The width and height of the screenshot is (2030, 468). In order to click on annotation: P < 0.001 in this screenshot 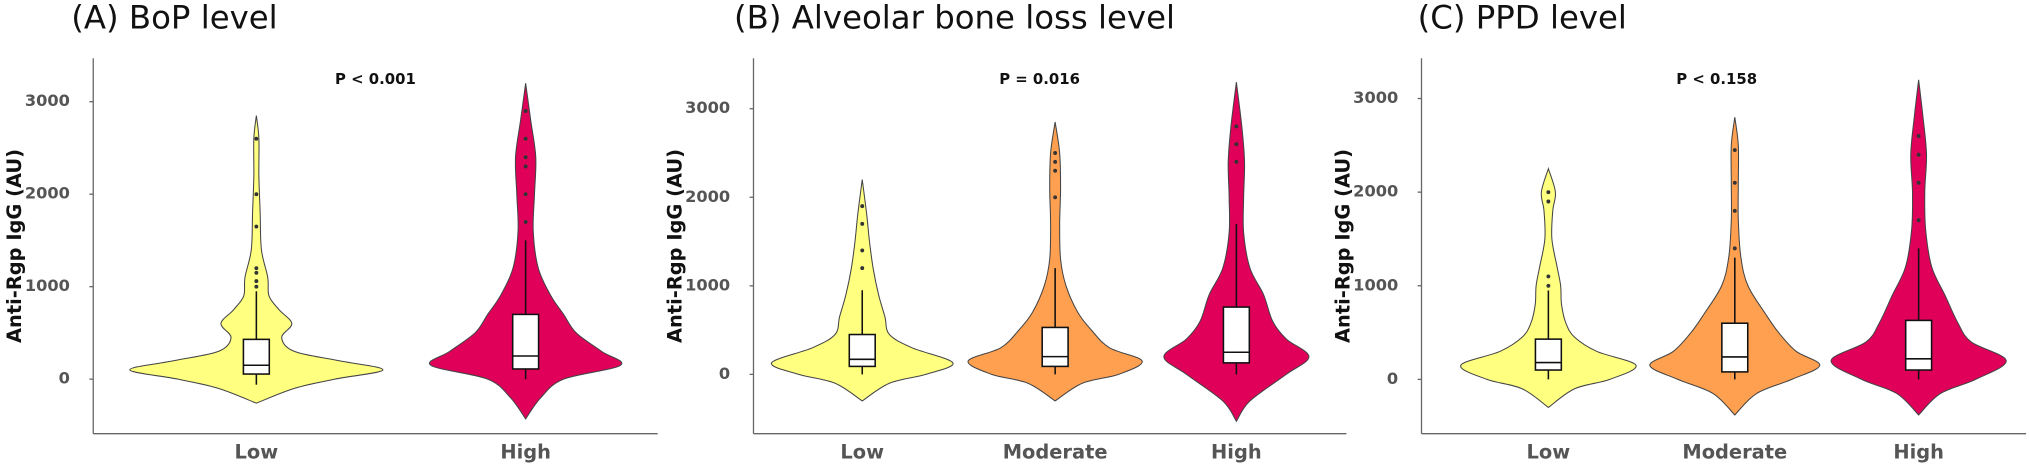, I will do `click(375, 79)`.